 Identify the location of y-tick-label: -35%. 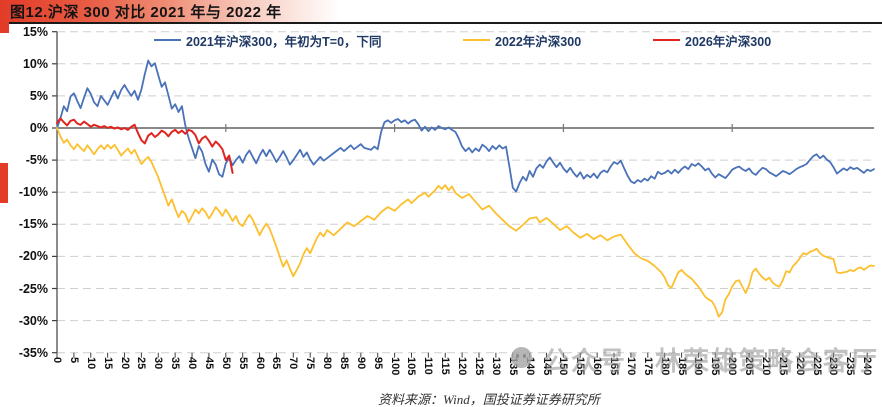
(33, 352).